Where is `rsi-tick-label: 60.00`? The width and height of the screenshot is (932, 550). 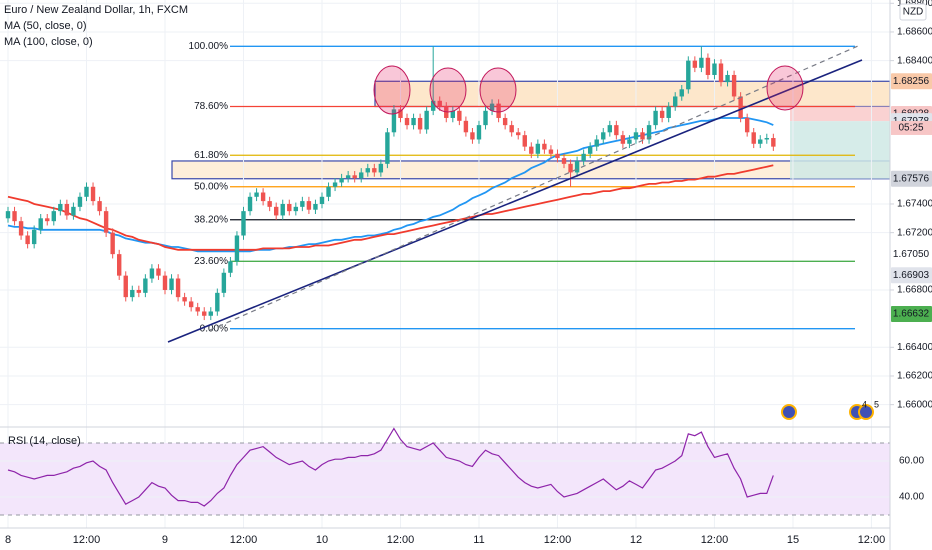 rsi-tick-label: 60.00 is located at coordinates (911, 461).